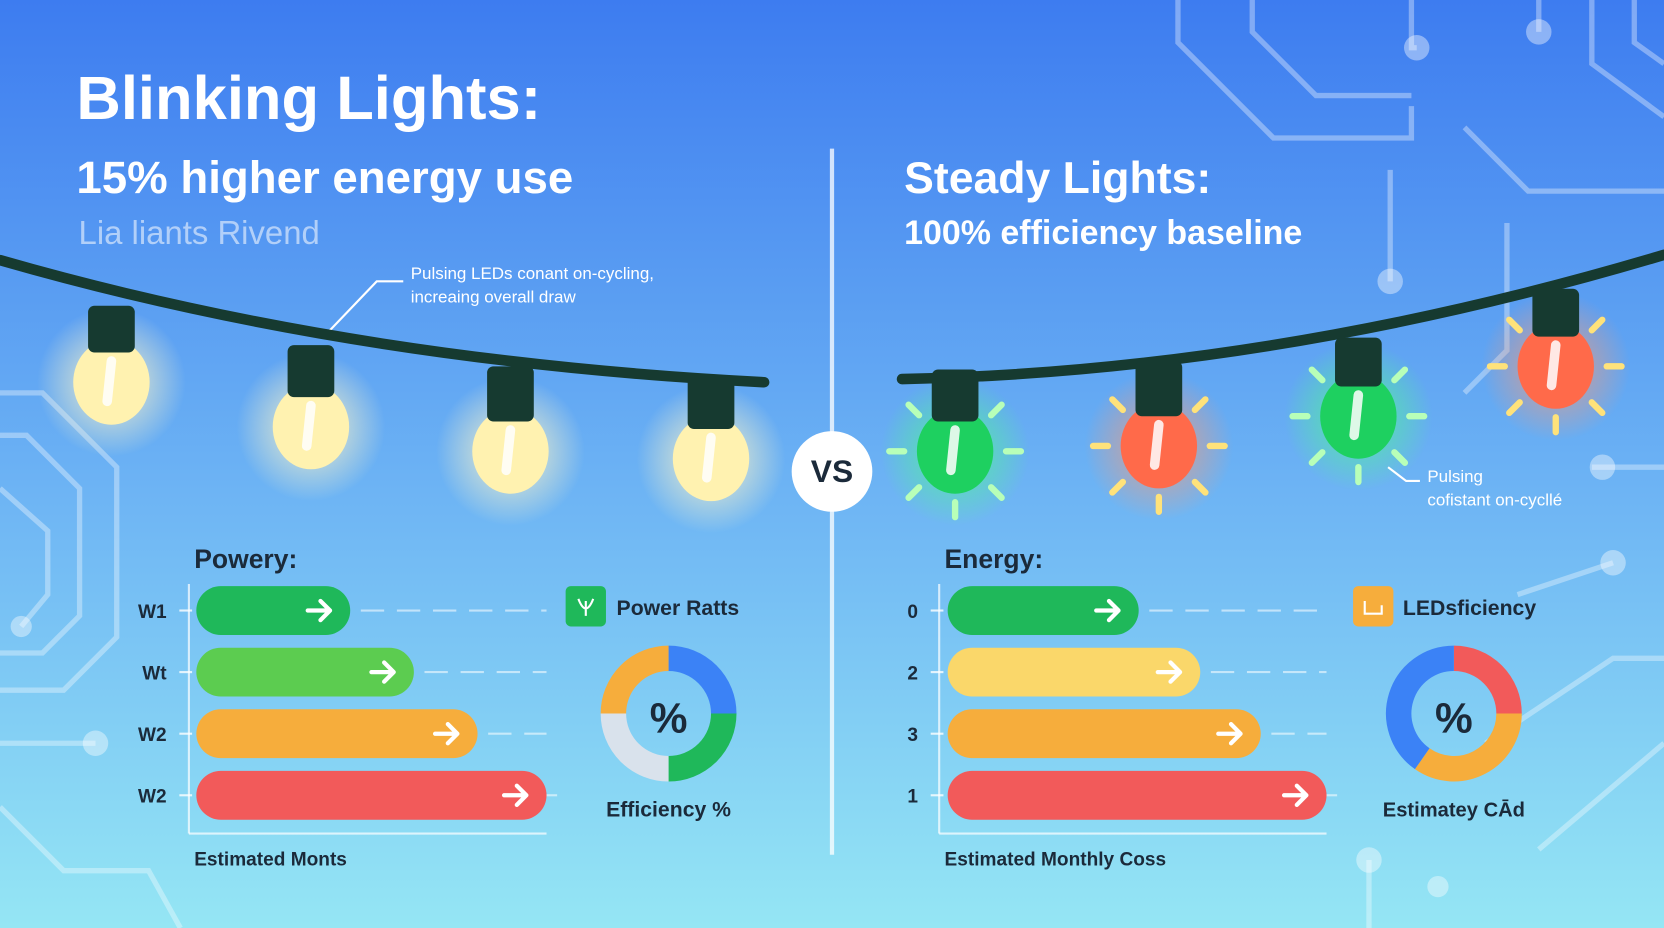  What do you see at coordinates (912, 674) in the screenshot?
I see `bar-label: 2` at bounding box center [912, 674].